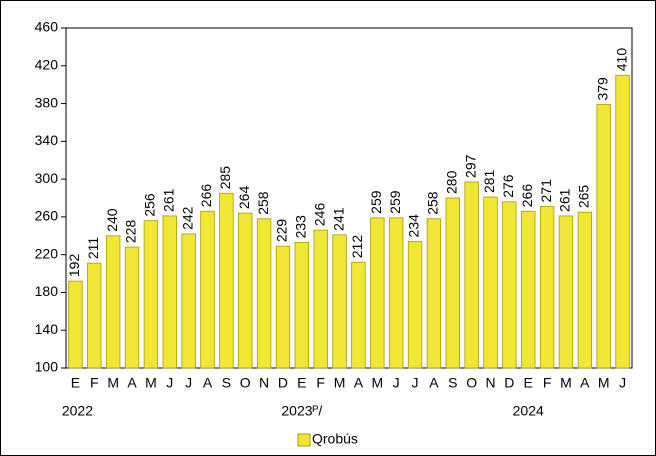 The height and width of the screenshot is (456, 656). I want to click on value-label: 229, so click(282, 231).